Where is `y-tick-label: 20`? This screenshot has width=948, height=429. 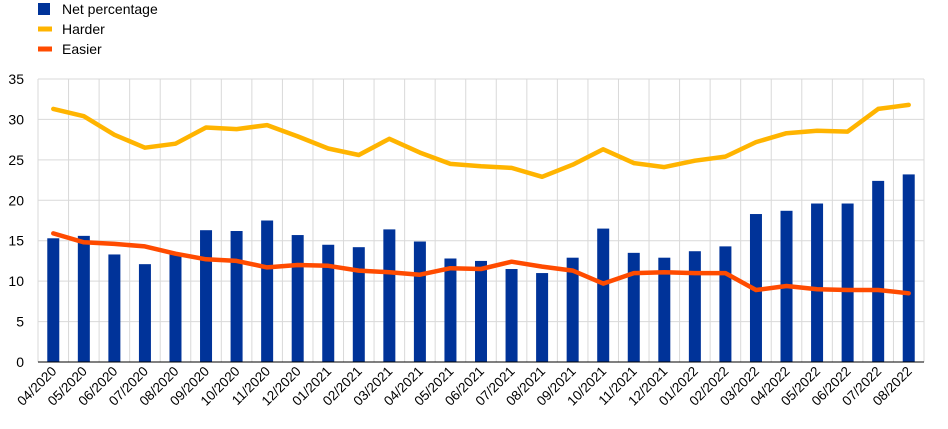
y-tick-label: 20 is located at coordinates (16, 200).